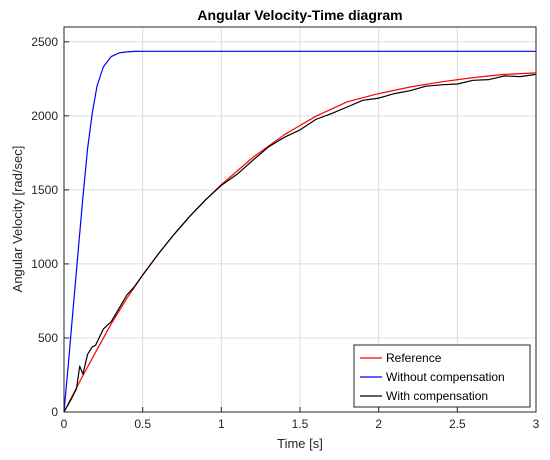 This screenshot has width=550, height=460. I want to click on y-tick-label: 2500, so click(44, 42).